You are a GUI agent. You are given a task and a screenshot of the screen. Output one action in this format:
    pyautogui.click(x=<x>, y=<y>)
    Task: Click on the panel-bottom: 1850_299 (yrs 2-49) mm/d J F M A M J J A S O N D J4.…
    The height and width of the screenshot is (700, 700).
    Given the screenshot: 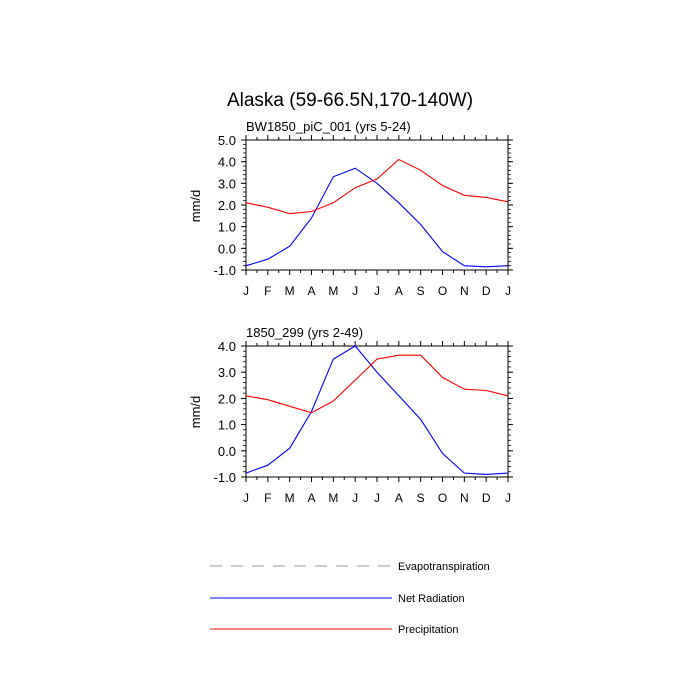 What is the action you would take?
    pyautogui.click(x=350, y=415)
    